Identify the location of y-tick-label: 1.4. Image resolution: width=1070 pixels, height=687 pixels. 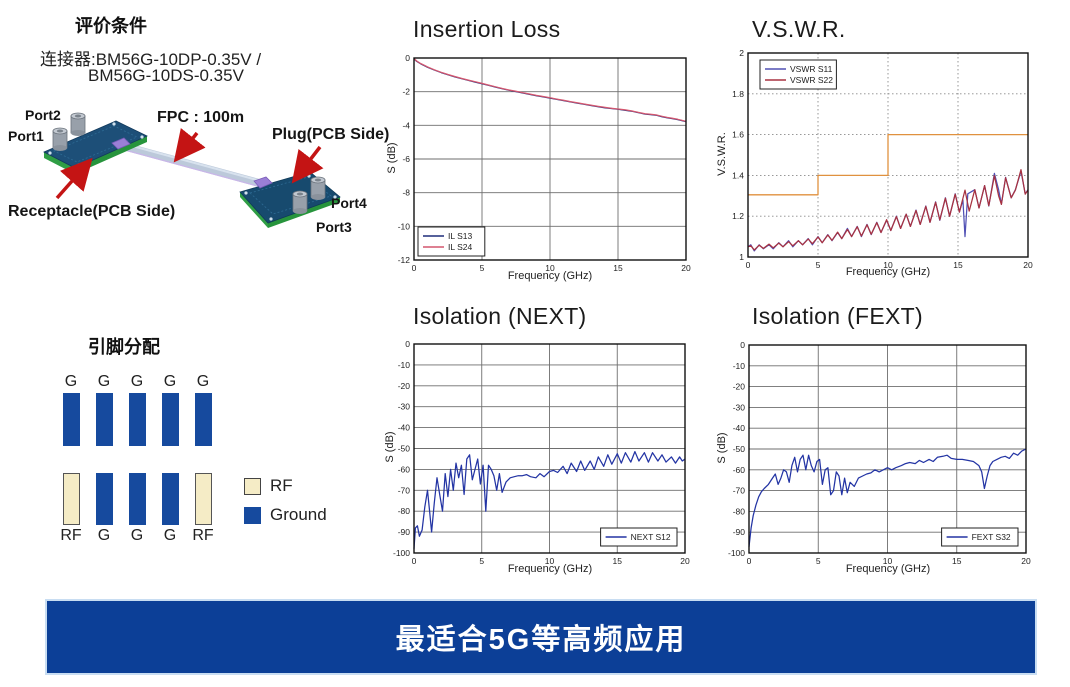
(738, 175).